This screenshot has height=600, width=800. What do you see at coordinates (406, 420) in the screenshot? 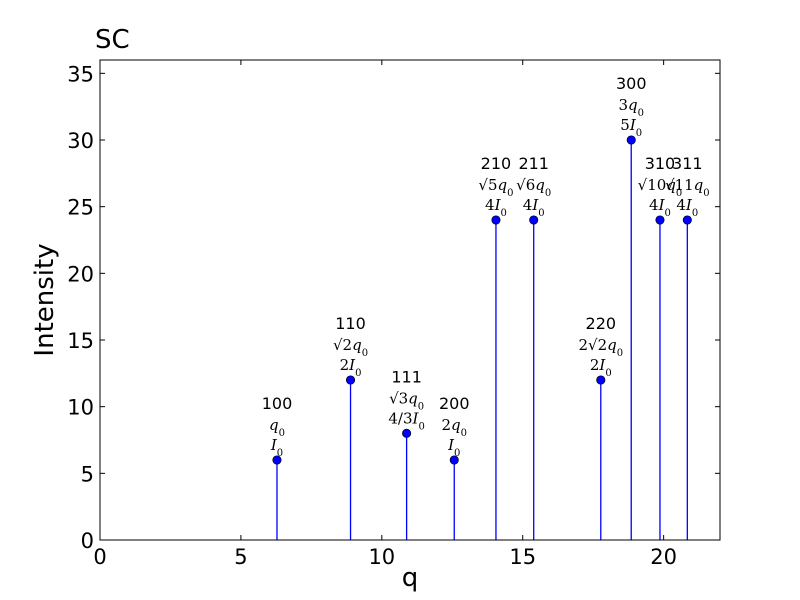
I see `peak-intensity-label: 4/3I0` at bounding box center [406, 420].